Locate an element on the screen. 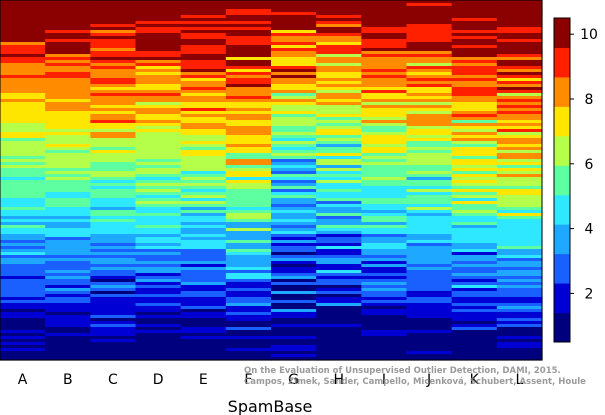 This screenshot has width=605, height=415. column-label-e: E is located at coordinates (203, 380).